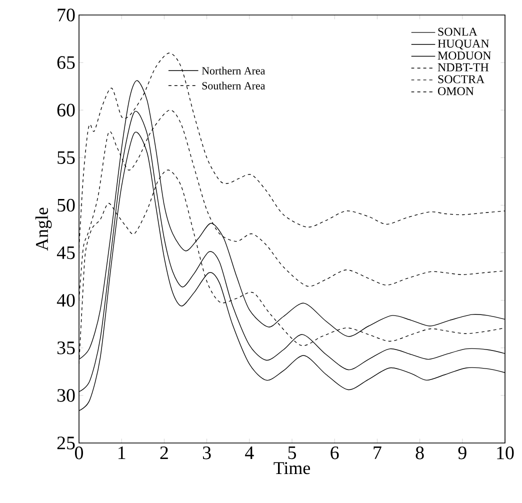 This screenshot has width=522, height=503. What do you see at coordinates (420, 453) in the screenshot?
I see `x-tick-label: 8` at bounding box center [420, 453].